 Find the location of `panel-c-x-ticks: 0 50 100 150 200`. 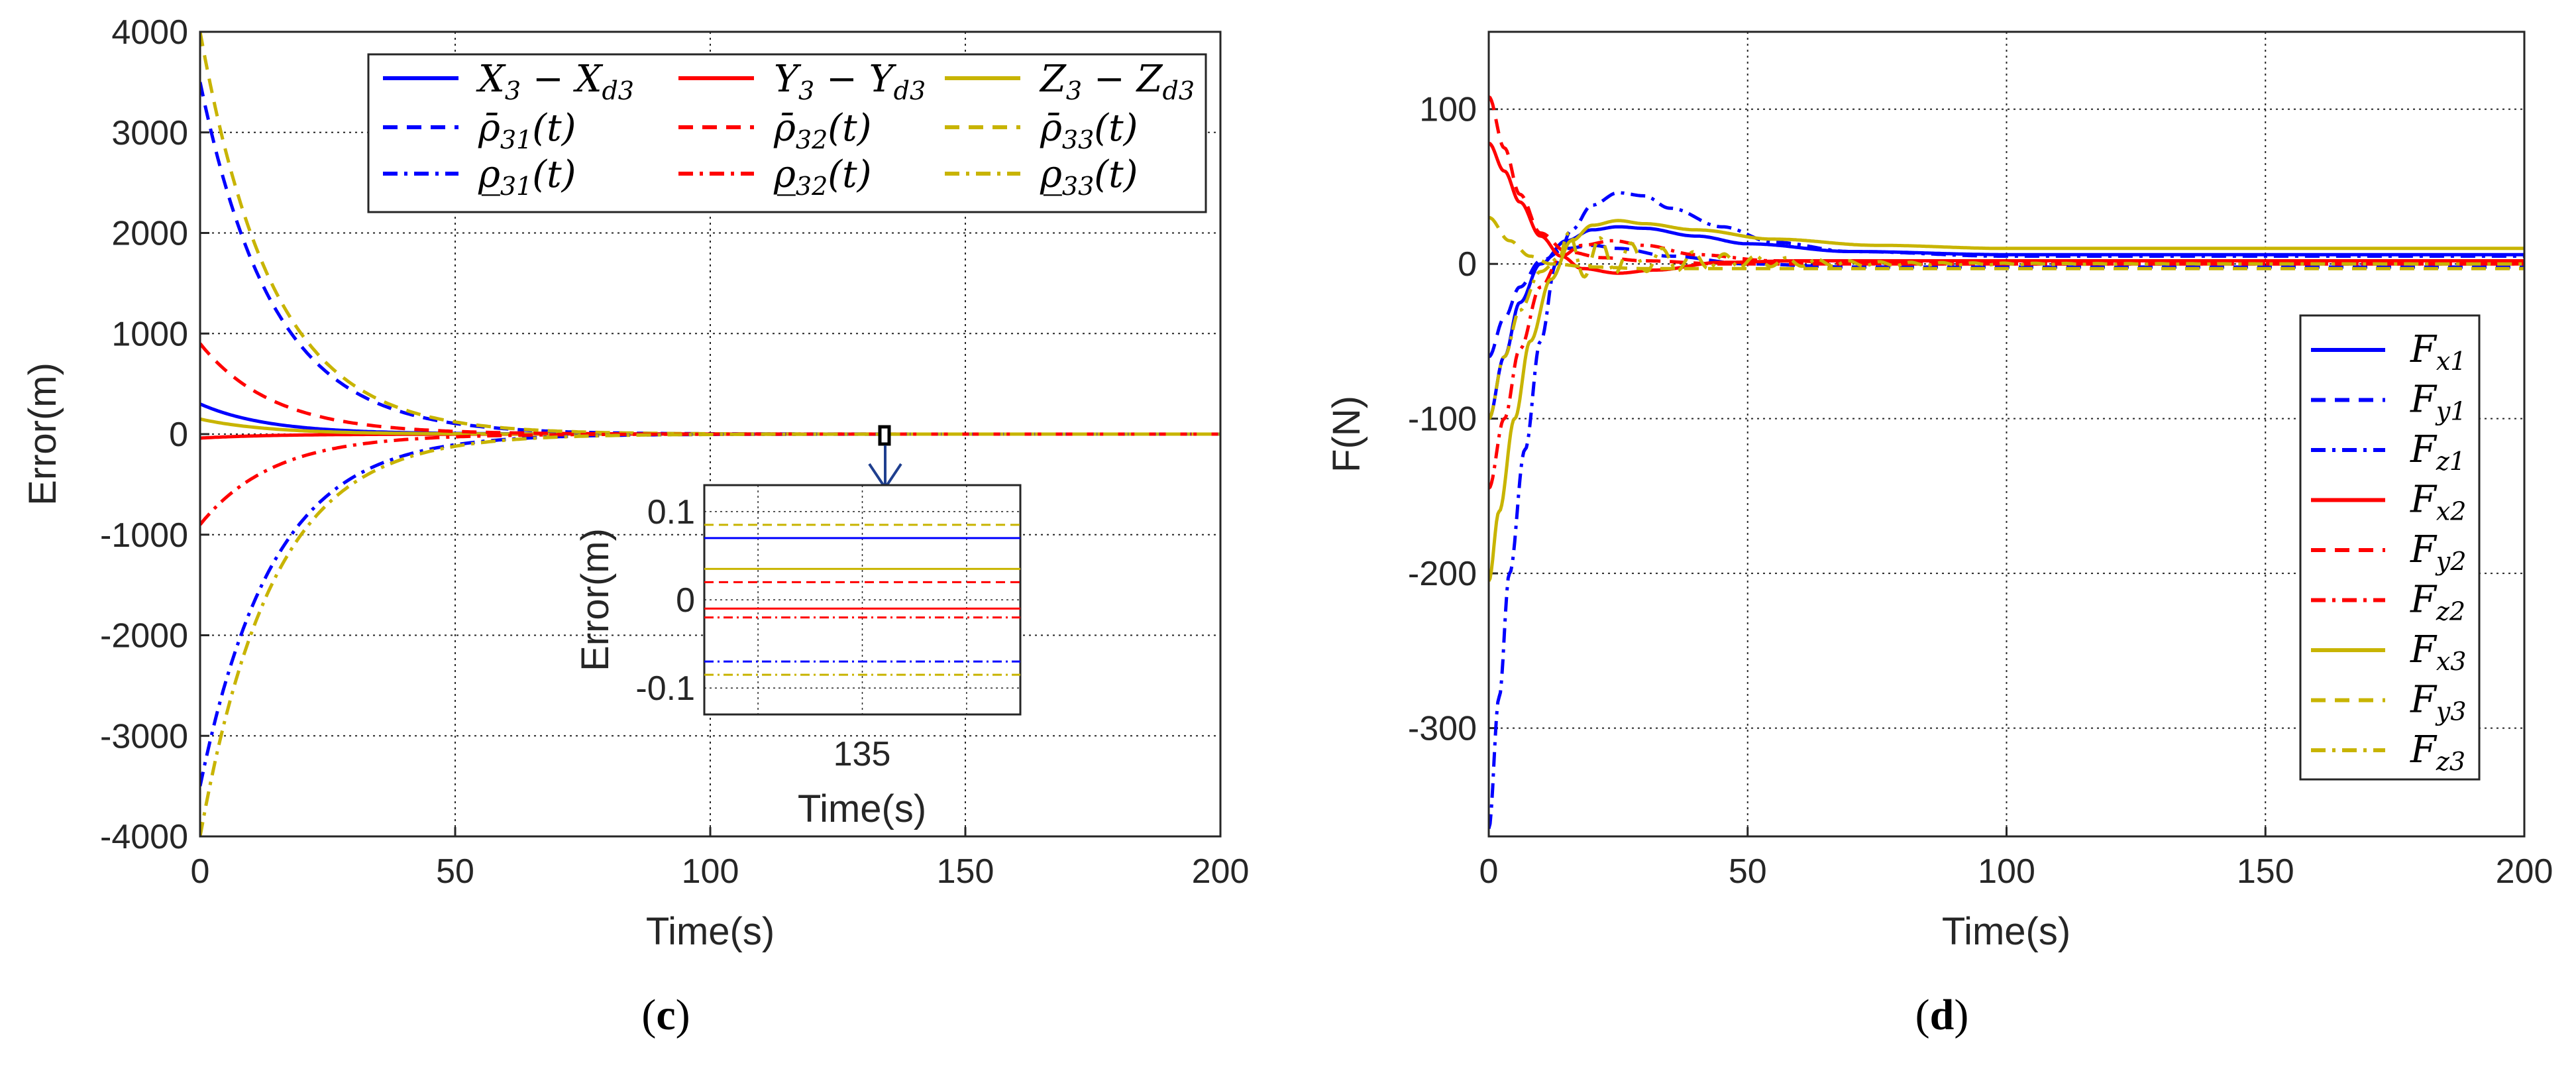

panel-c-x-ticks: 0 50 100 150 200 is located at coordinates (720, 871).